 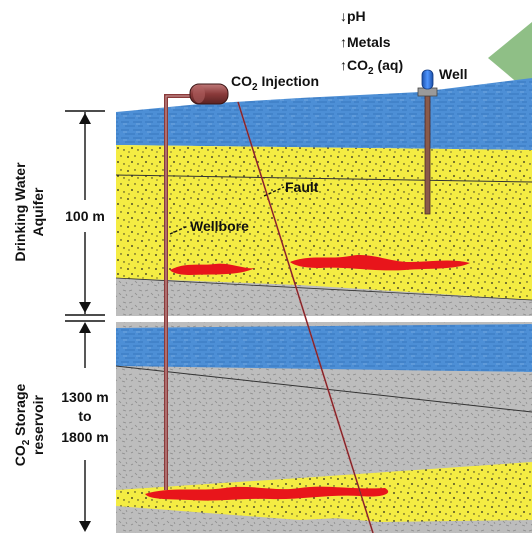 I want to click on lower-dimension-arrow, so click(x=85, y=425).